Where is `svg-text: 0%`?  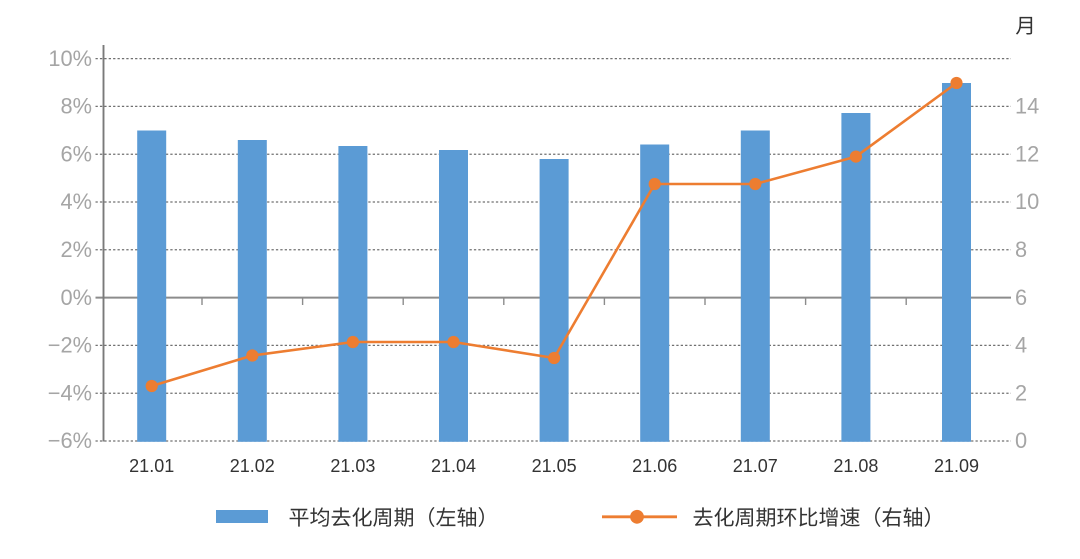 svg-text: 0% is located at coordinates (76, 297).